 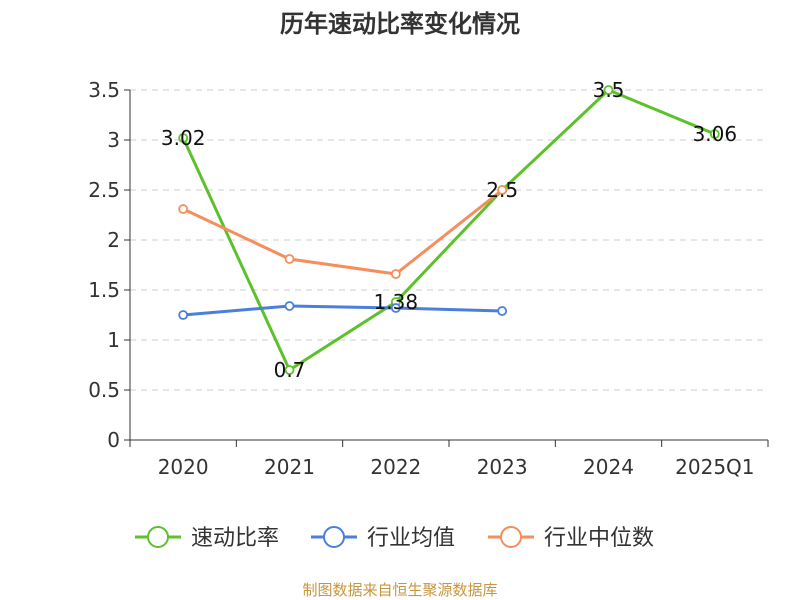 I want to click on x-tick-label-2: 2022, so click(x=395, y=467).